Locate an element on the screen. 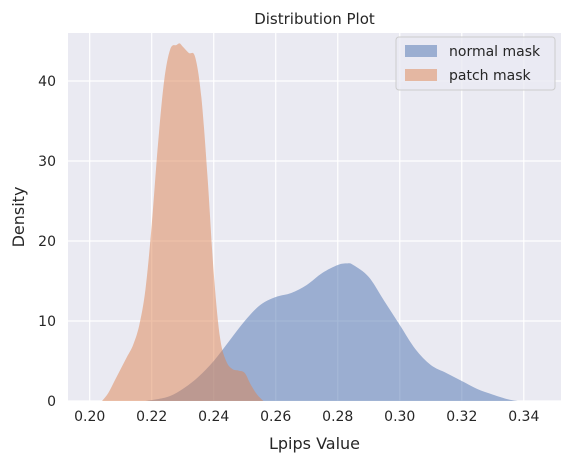  y-tick-label: 40 is located at coordinates (47, 82).